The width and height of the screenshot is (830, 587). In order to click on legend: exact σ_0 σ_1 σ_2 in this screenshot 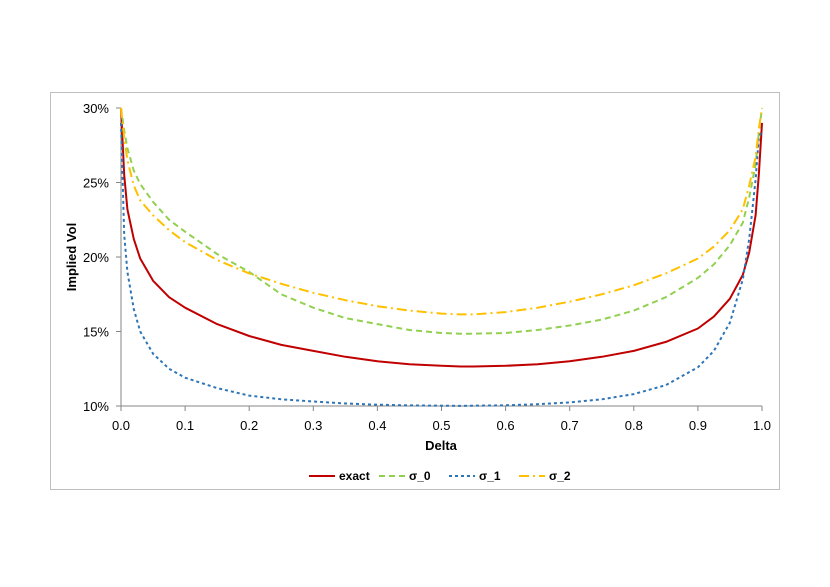, I will do `click(440, 476)`.